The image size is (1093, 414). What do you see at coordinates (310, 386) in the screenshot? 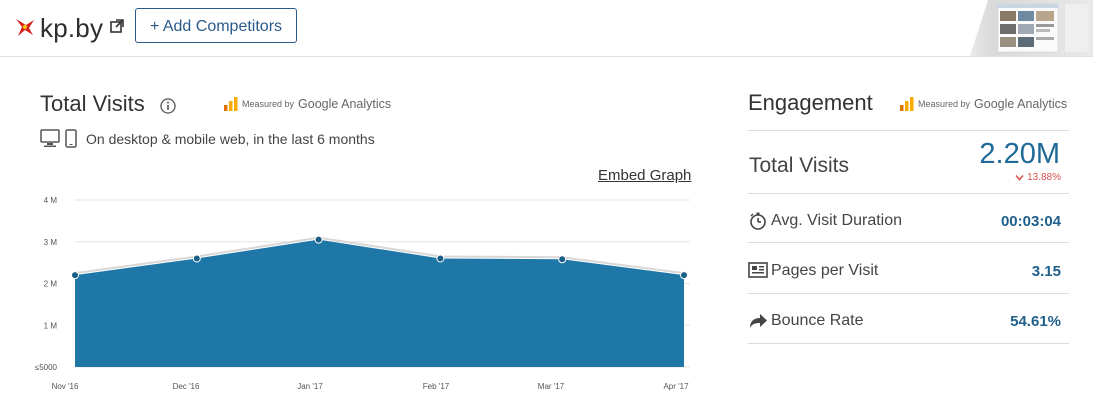
I see `x-tick-label: Jan '17` at bounding box center [310, 386].